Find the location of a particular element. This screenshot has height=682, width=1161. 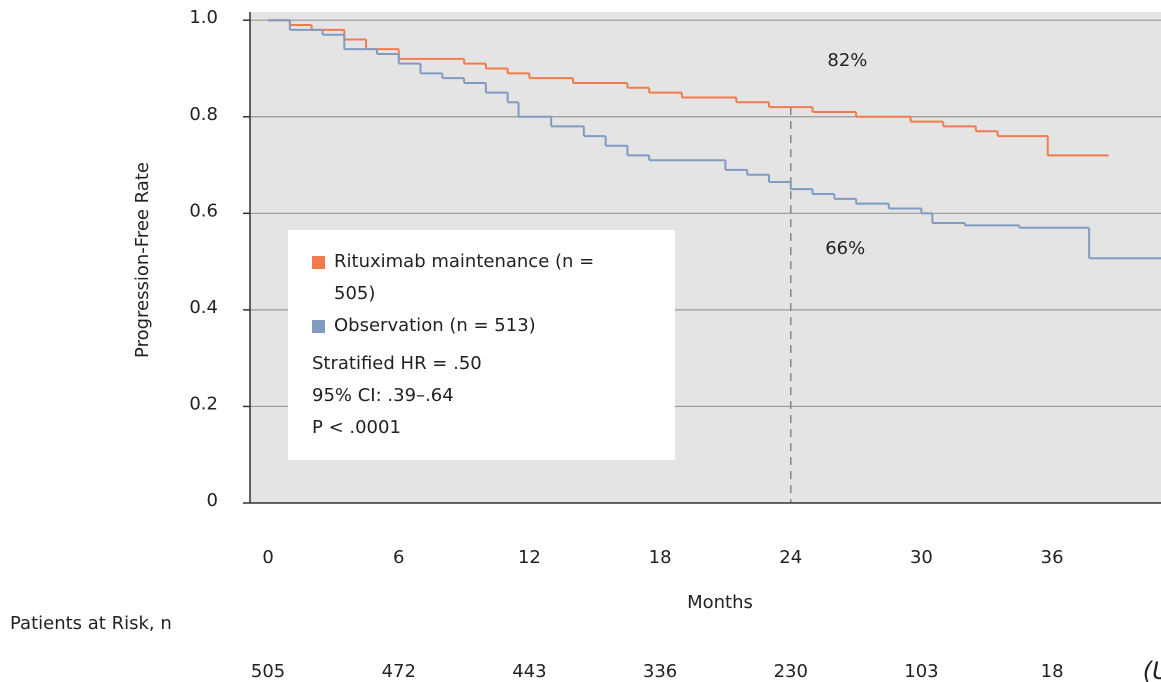

y-tick-label: 0.4 is located at coordinates (203, 307).